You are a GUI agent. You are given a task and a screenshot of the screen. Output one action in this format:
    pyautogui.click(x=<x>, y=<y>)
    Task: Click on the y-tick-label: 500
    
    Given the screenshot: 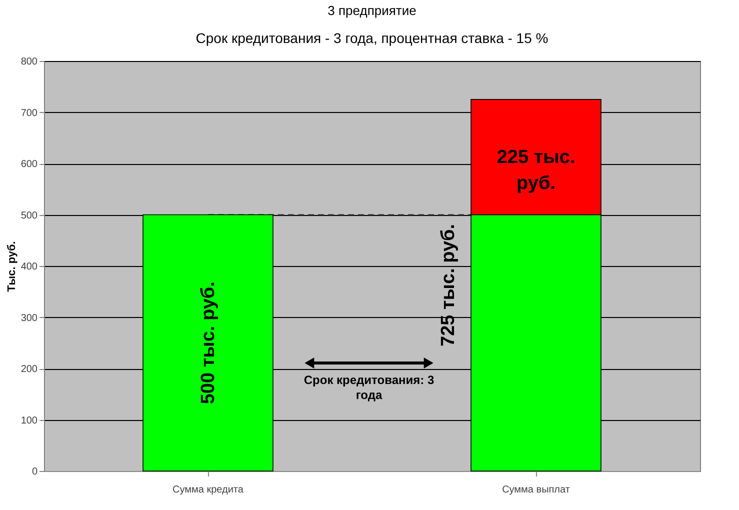 What is the action you would take?
    pyautogui.click(x=29, y=216)
    